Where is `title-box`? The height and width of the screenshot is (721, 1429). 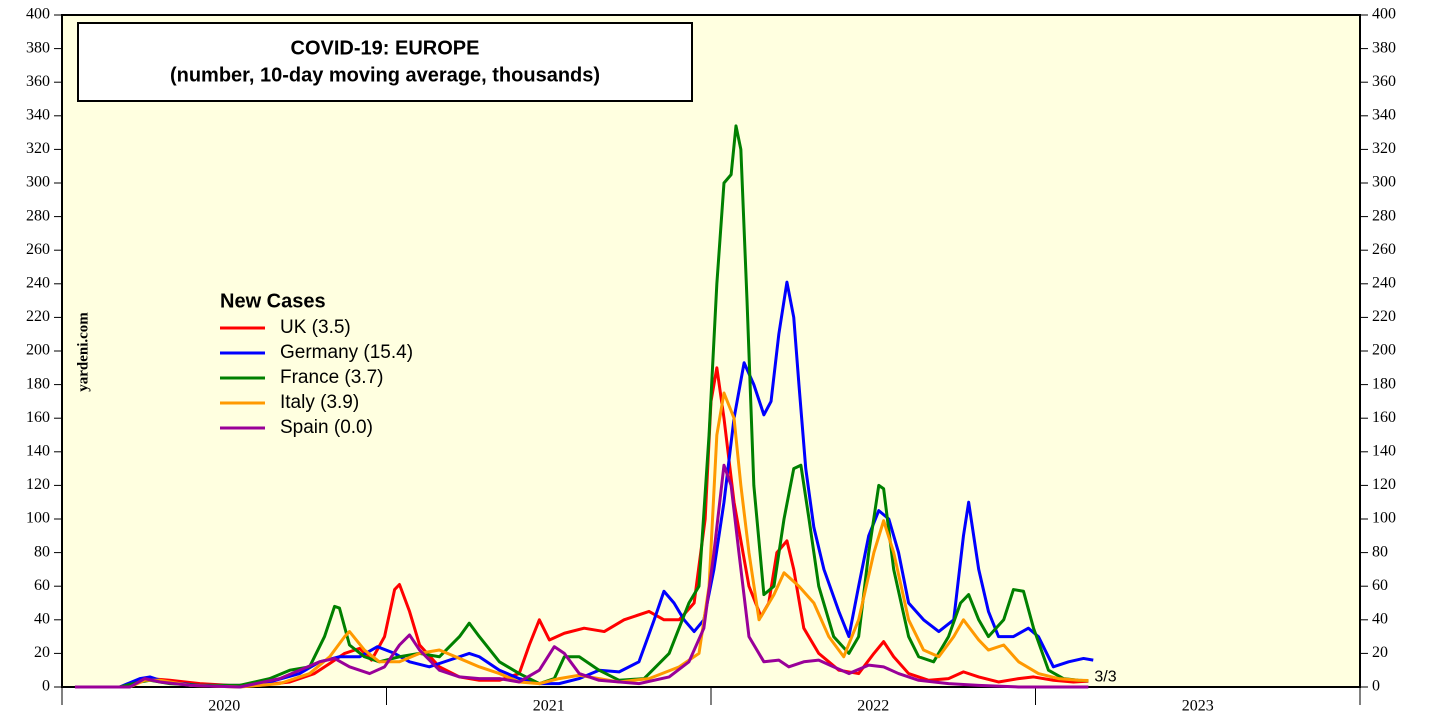 title-box is located at coordinates (385, 62).